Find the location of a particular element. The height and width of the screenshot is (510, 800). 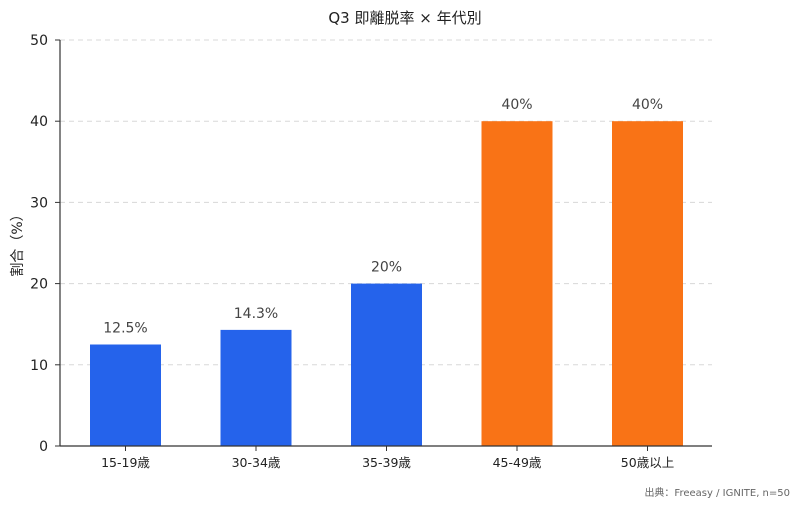

x-tick-label: 15-19歳 is located at coordinates (125, 462).